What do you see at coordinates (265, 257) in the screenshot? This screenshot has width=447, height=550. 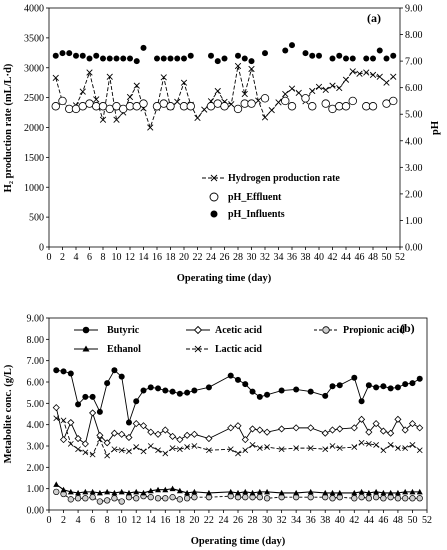 I see `panel-a-x-tick-label: 32` at bounding box center [265, 257].